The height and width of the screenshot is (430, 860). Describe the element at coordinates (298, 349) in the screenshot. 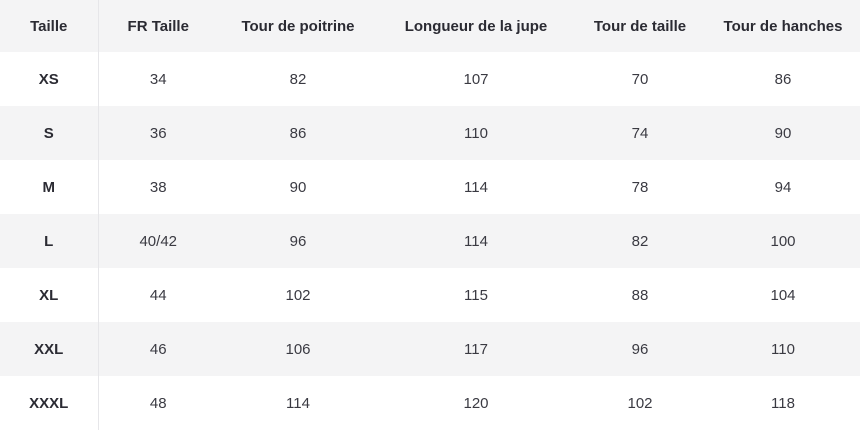

I see `cell-chest: 106` at that location.